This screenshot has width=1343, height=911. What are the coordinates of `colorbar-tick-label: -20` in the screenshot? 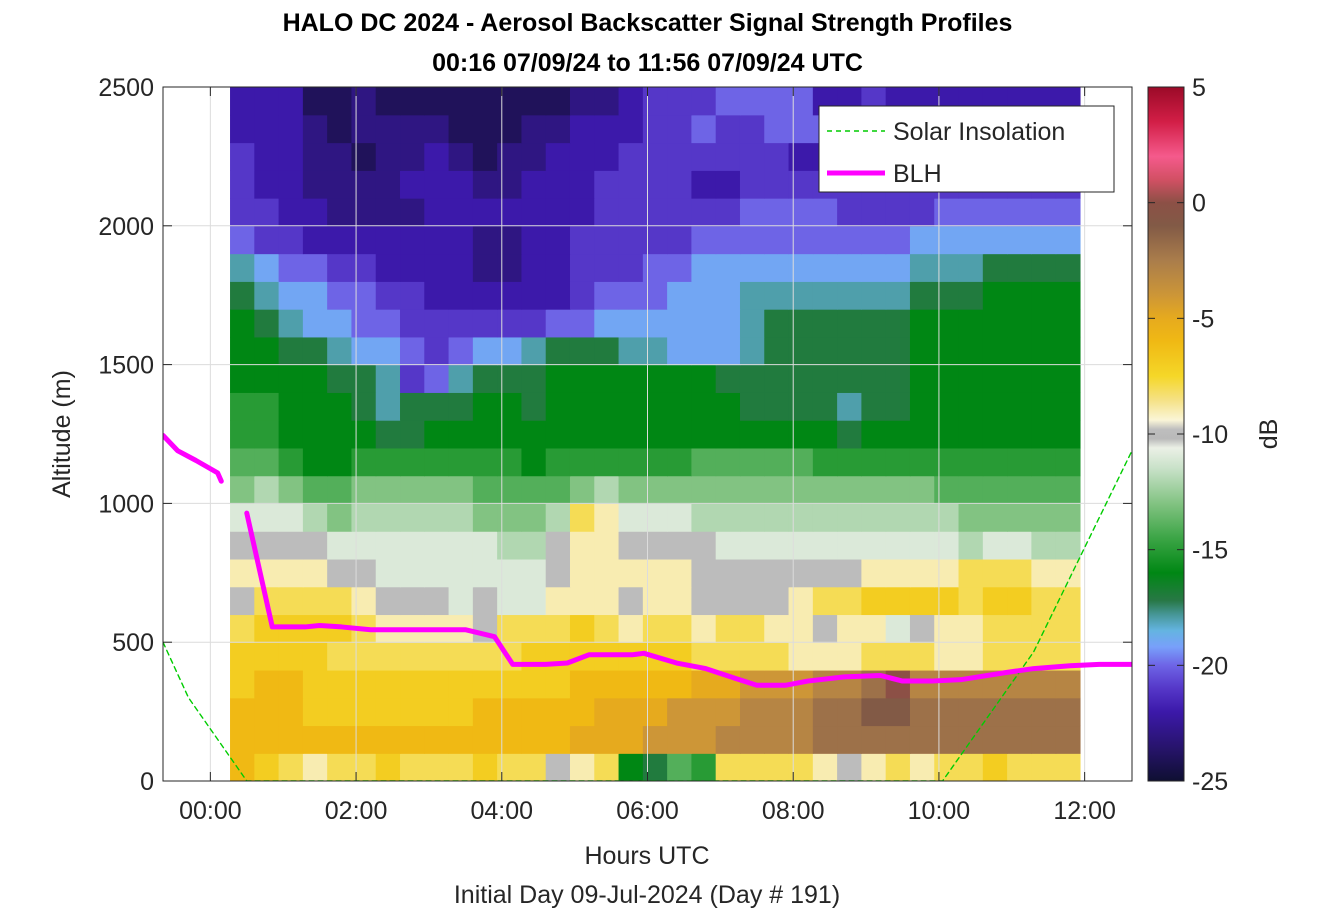 It's located at (1210, 666).